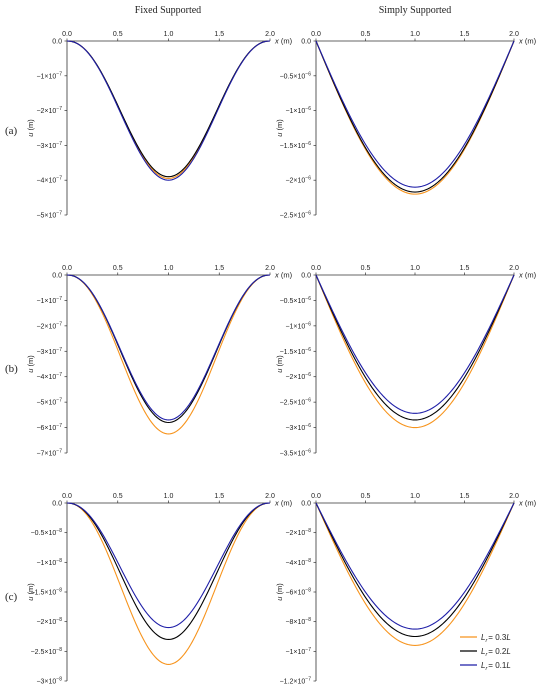  Describe the element at coordinates (47, 651) in the screenshot. I see `y-tick-label: −2.5×10⁻⁸` at that location.